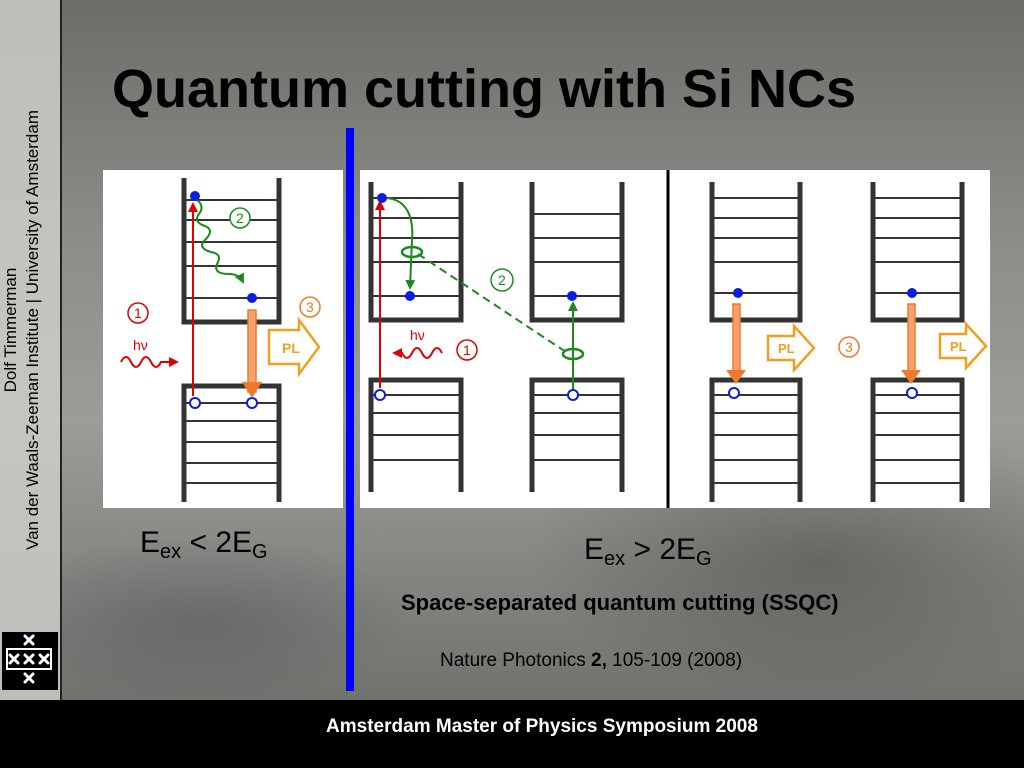 The width and height of the screenshot is (1024, 768). Describe the element at coordinates (756, 439) in the screenshot. I see `nc3-valence-well` at that location.